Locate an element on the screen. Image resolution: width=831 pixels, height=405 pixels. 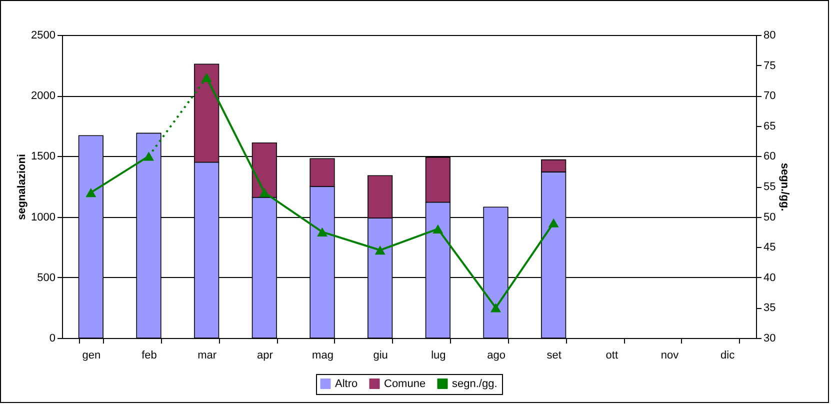
x-tick-label: ott is located at coordinates (612, 356).